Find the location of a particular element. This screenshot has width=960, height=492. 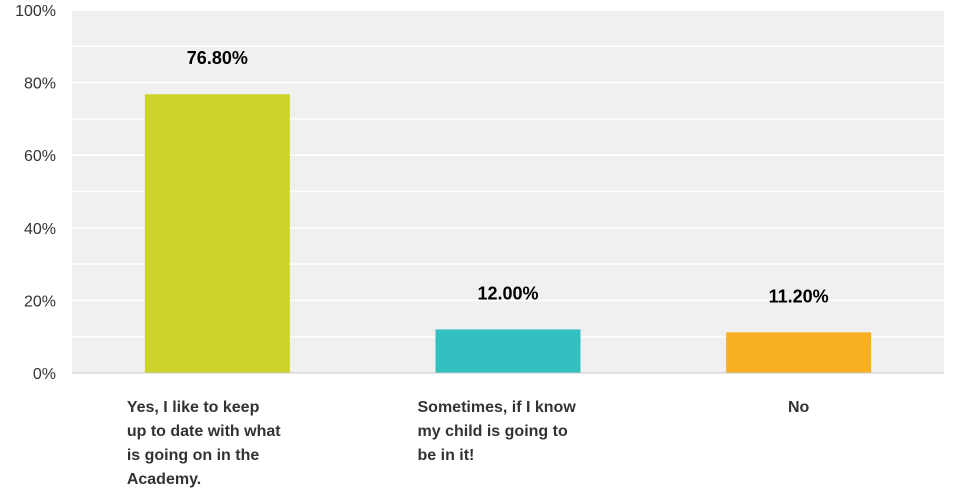

x-category-label-line: Sometimes, if I know is located at coordinates (496, 407).